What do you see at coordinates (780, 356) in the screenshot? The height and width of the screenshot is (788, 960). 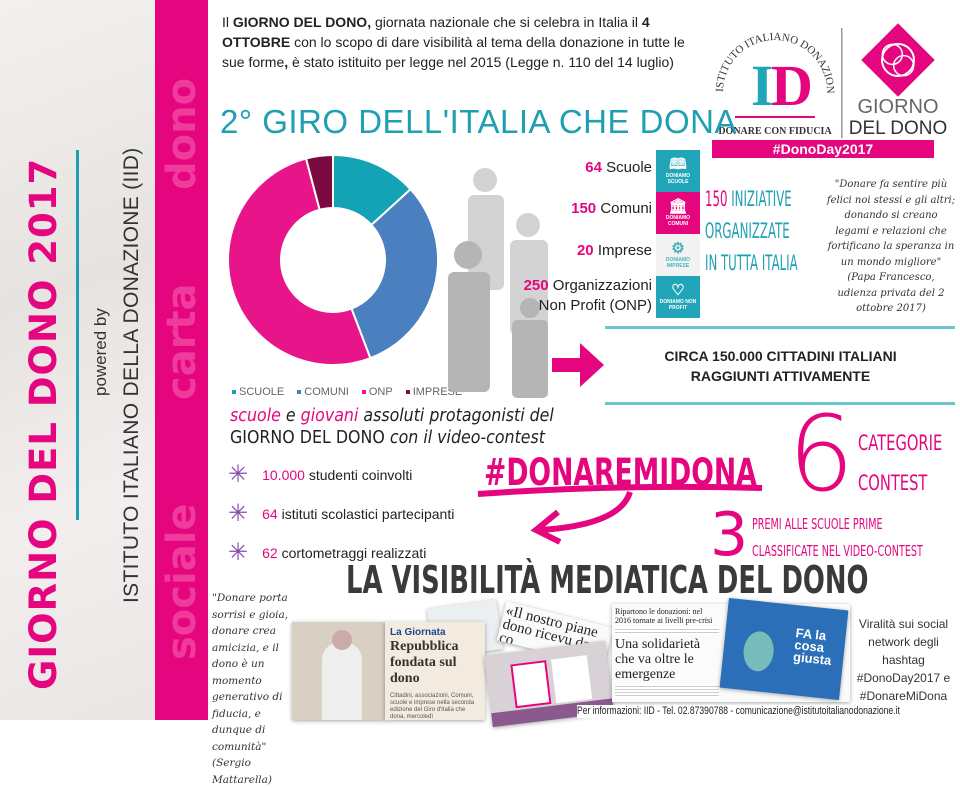 I see `citizens-line: CIRCA 150.000 CITTADINI ITALIANI` at bounding box center [780, 356].